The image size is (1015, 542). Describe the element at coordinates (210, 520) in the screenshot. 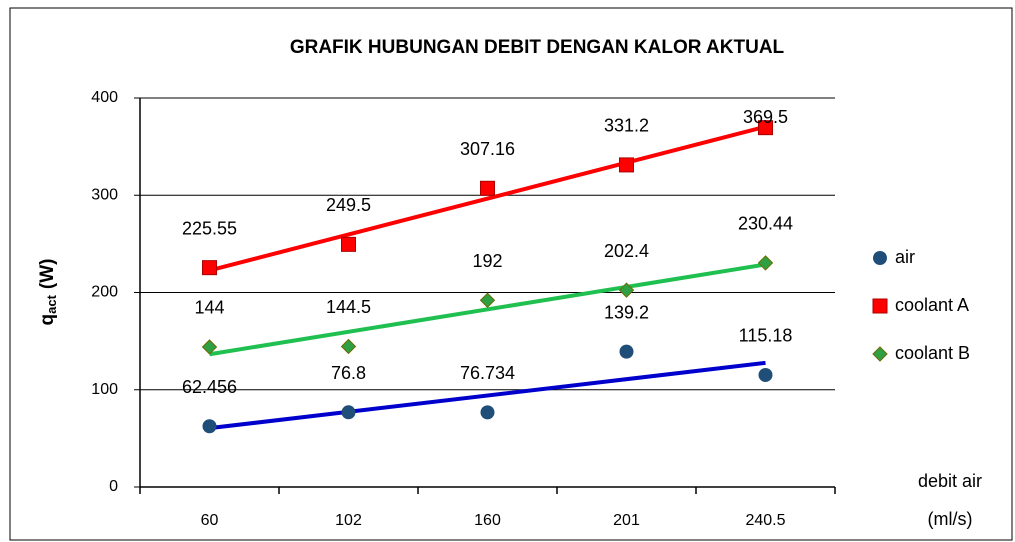

I see `x-tick-label: 60` at that location.